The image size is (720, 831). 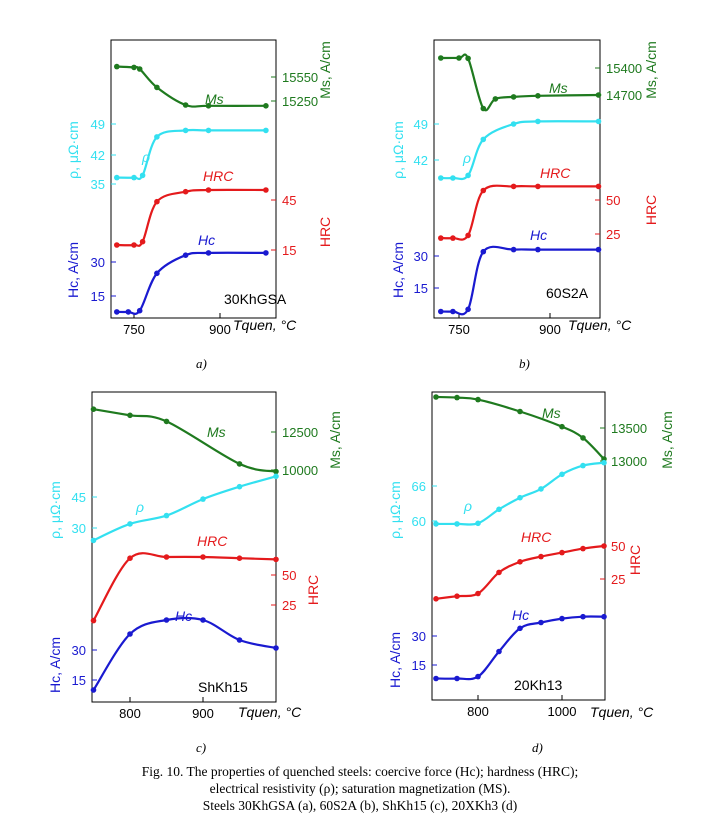 What do you see at coordinates (538, 685) in the screenshot?
I see `sample-name: 20Kh13` at bounding box center [538, 685].